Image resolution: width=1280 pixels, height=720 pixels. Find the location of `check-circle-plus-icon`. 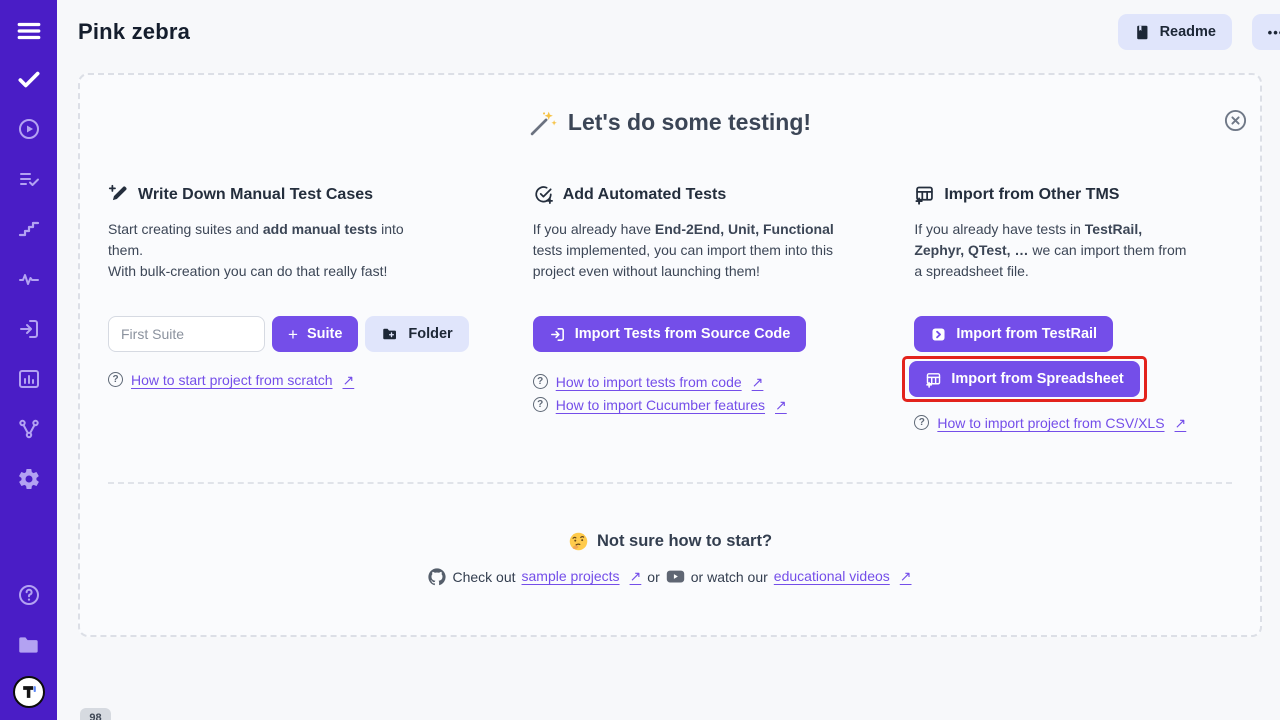

check-circle-plus-icon is located at coordinates (543, 194).